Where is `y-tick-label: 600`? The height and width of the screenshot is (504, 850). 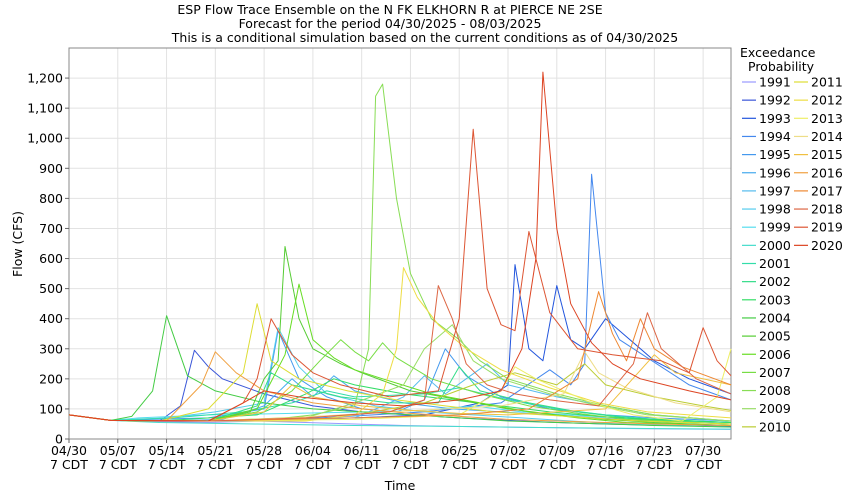
y-tick-label: 600 is located at coordinates (51, 258).